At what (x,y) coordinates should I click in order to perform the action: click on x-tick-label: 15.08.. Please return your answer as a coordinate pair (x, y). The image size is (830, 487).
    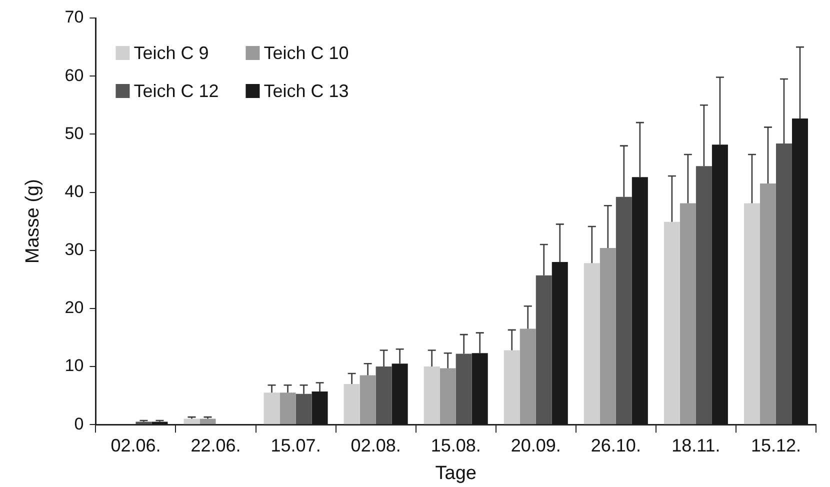
    Looking at the image, I should click on (455, 445).